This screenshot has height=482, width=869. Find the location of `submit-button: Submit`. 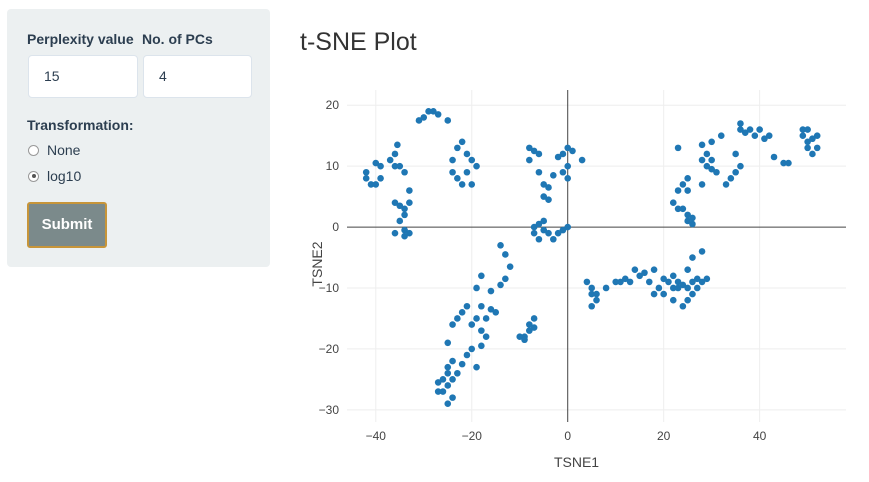

submit-button: Submit is located at coordinates (67, 225).